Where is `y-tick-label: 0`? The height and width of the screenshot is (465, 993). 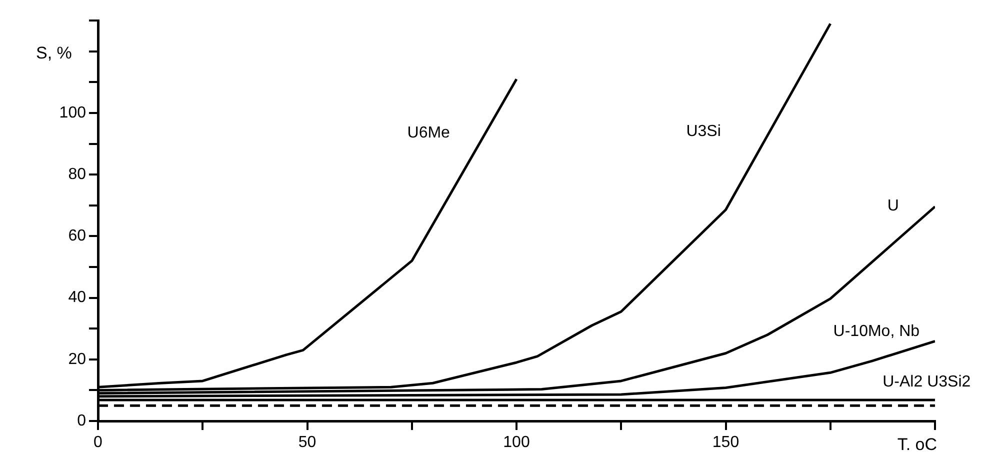 y-tick-label: 0 is located at coordinates (81, 421).